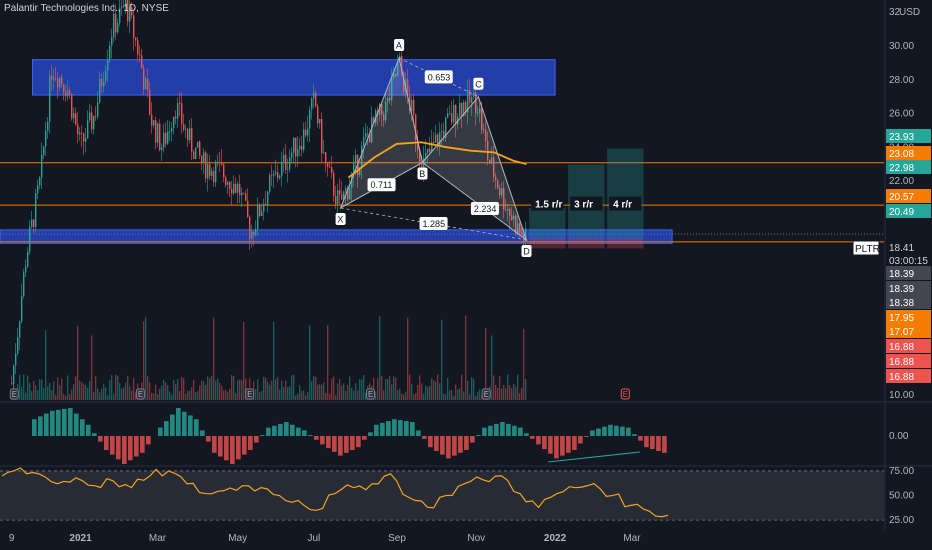  What do you see at coordinates (901, 395) in the screenshot?
I see `price-tick: 10.00` at bounding box center [901, 395].